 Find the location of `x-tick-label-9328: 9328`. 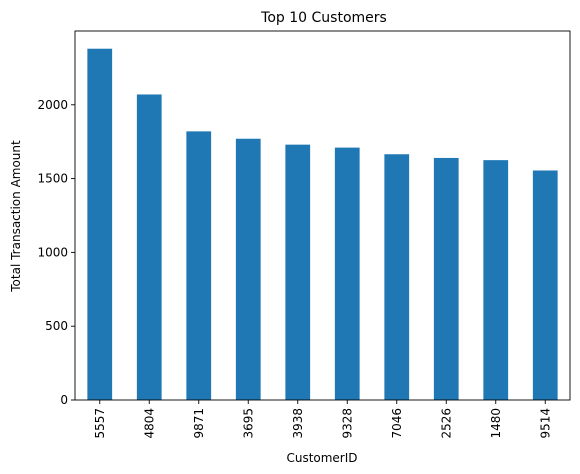

x-tick-label-9328: 9328 is located at coordinates (347, 423).